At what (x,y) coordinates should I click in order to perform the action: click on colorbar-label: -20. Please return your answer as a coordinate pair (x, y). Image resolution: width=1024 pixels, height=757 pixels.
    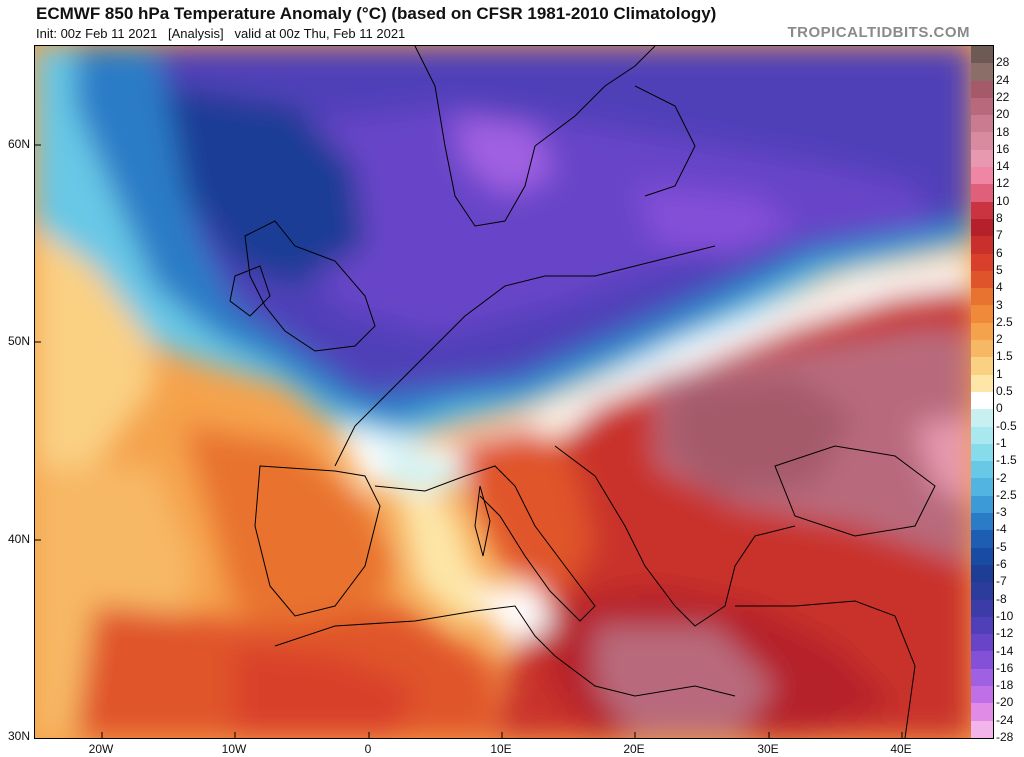
    Looking at the image, I should click on (1005, 702).